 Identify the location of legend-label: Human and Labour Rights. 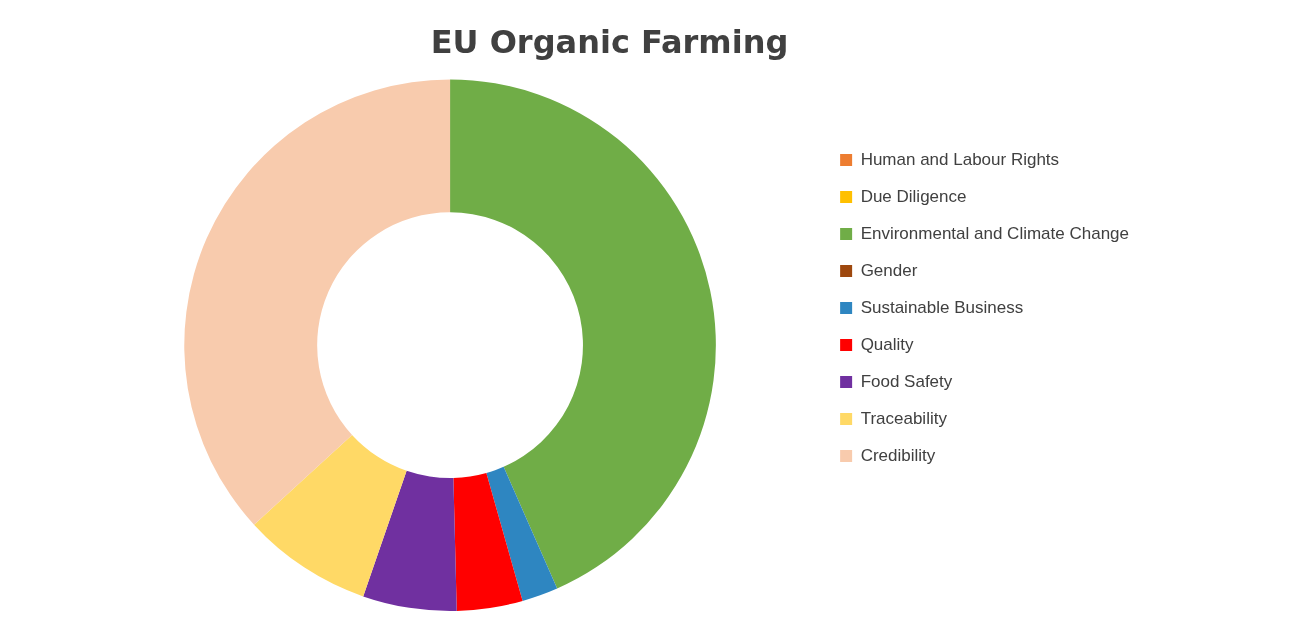
(960, 159).